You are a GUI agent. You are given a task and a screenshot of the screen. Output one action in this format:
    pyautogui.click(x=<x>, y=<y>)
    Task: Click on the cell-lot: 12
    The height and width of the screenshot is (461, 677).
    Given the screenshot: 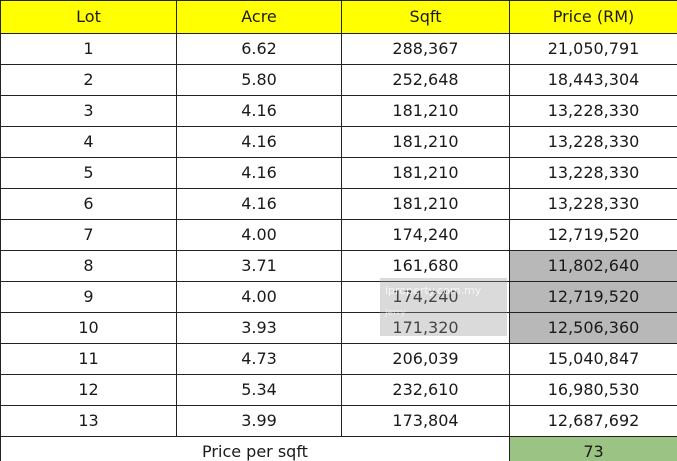 What is the action you would take?
    pyautogui.click(x=88, y=390)
    